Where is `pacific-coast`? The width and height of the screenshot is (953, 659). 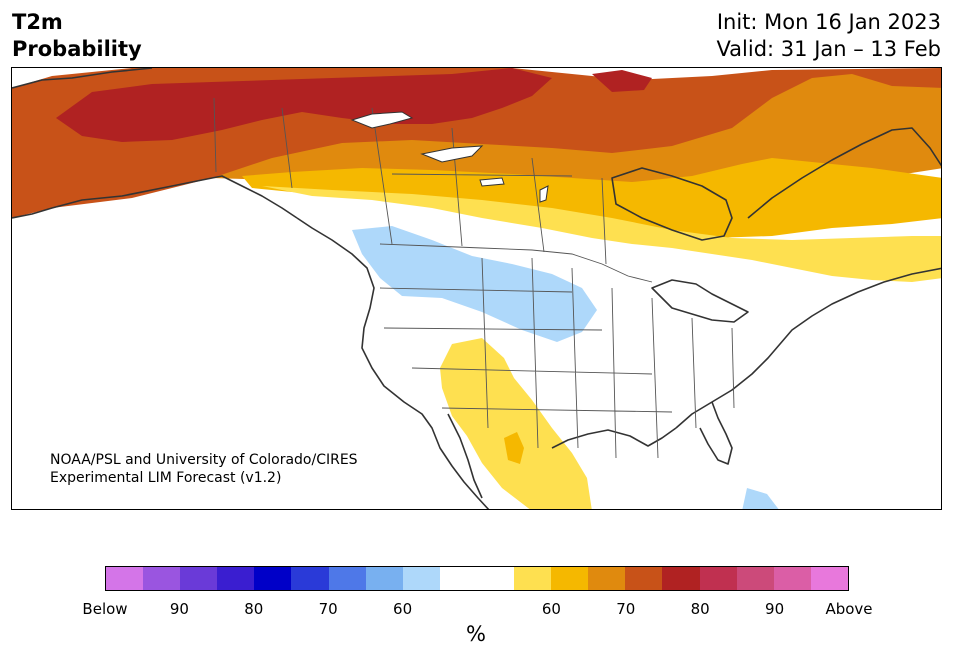
pacific-coast is located at coordinates (393, 363).